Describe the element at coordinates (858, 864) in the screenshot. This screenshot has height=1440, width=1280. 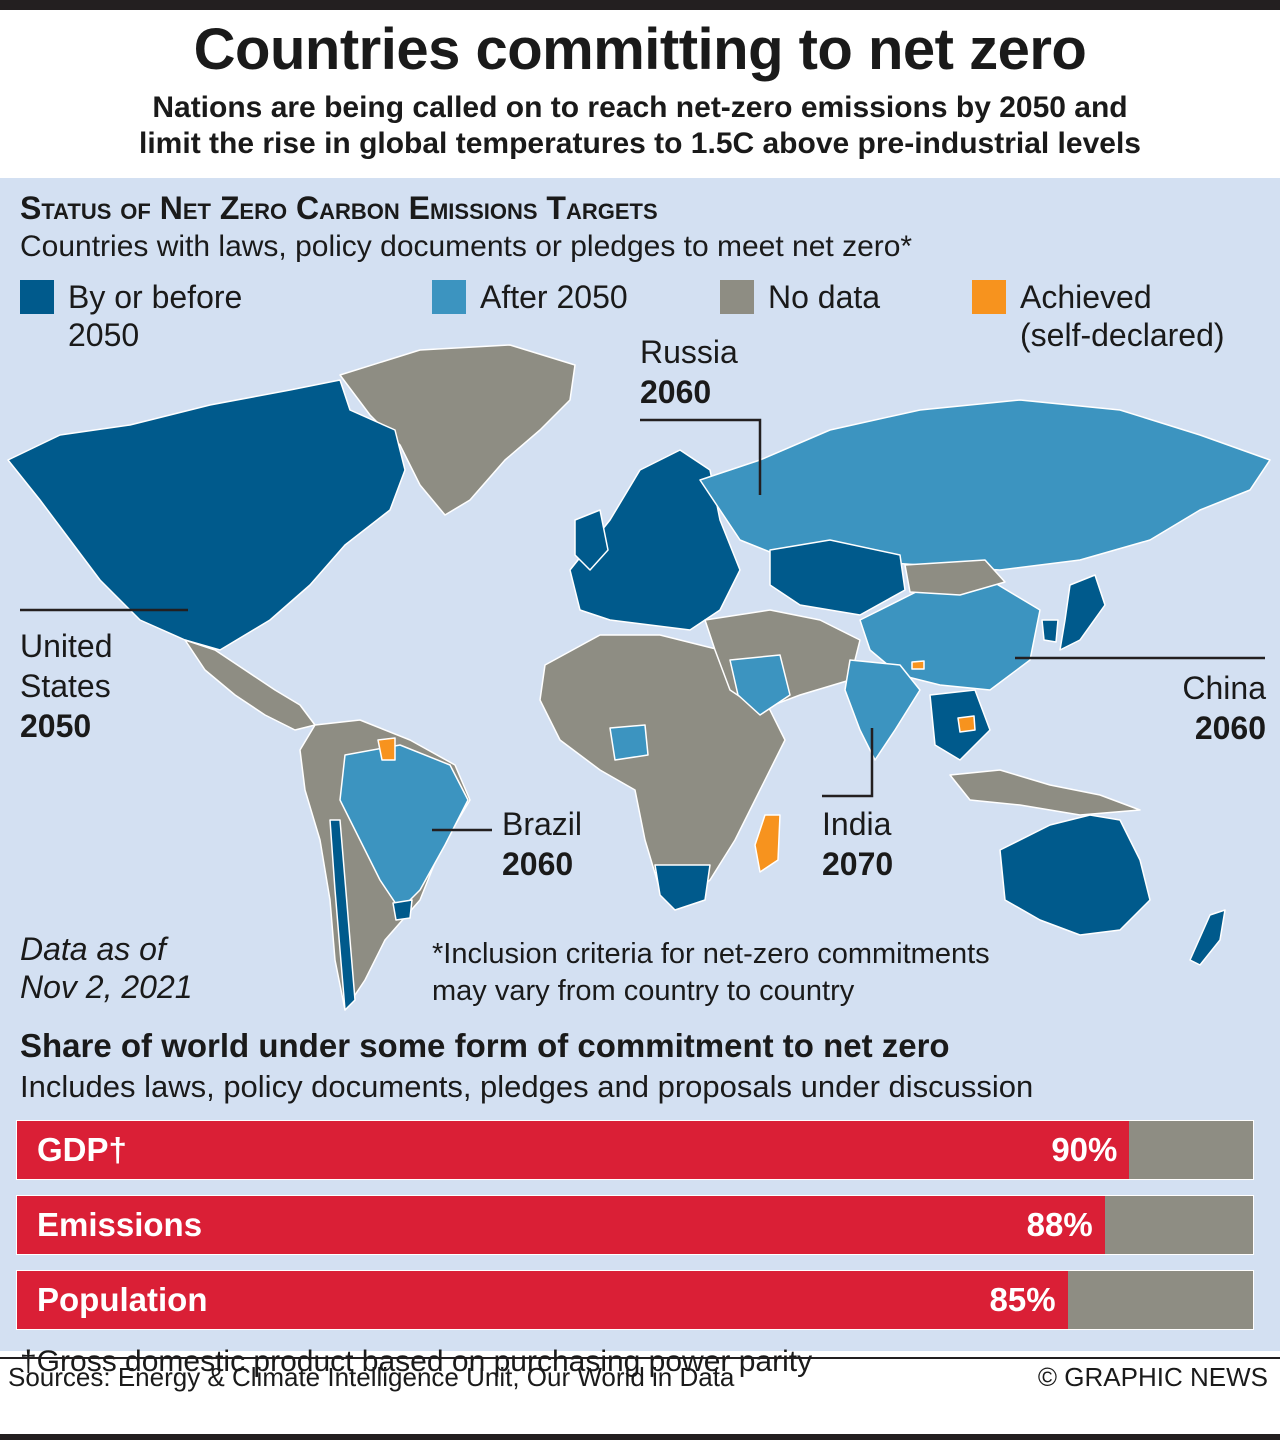
I see `callout-india-year: 2070` at that location.